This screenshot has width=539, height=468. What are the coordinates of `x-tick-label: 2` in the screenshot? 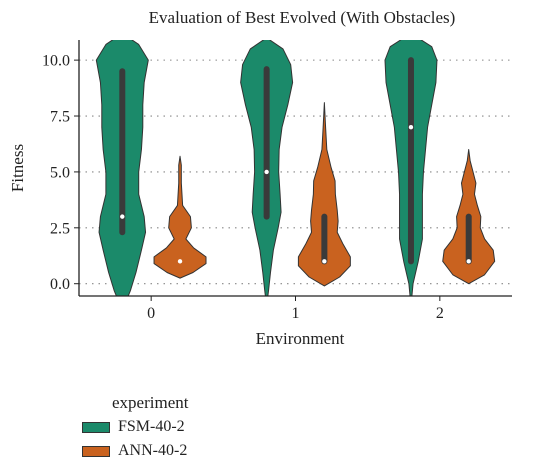 It's located at (440, 313).